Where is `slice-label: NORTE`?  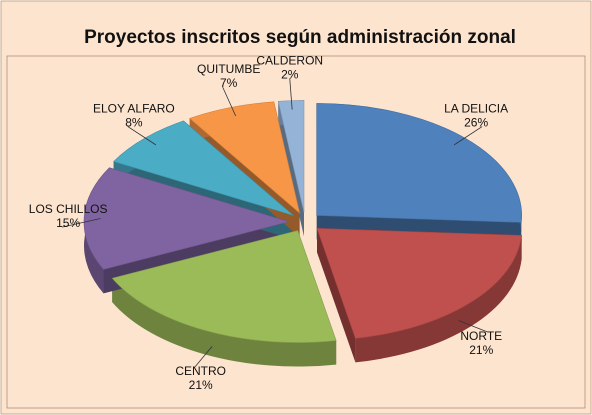
slice-label: NORTE is located at coordinates (481, 336).